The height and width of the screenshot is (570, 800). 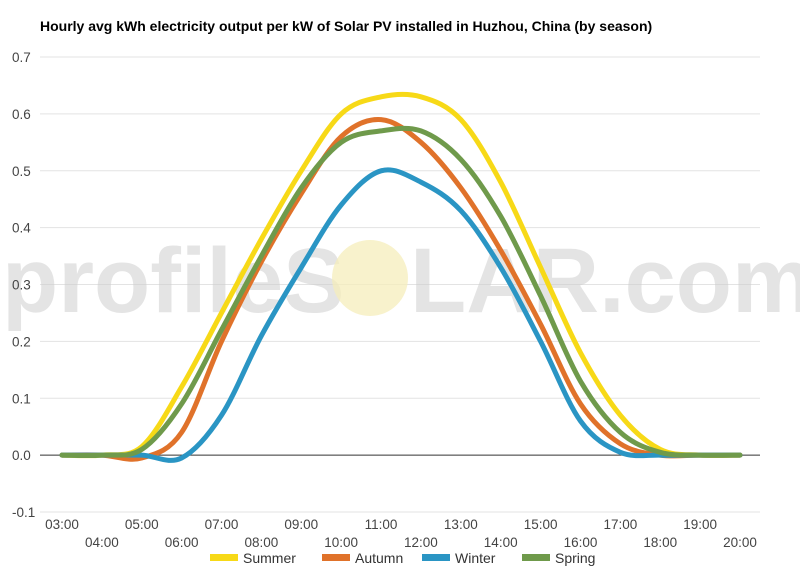 I want to click on y-tick-label: 0.5, so click(x=21, y=171).